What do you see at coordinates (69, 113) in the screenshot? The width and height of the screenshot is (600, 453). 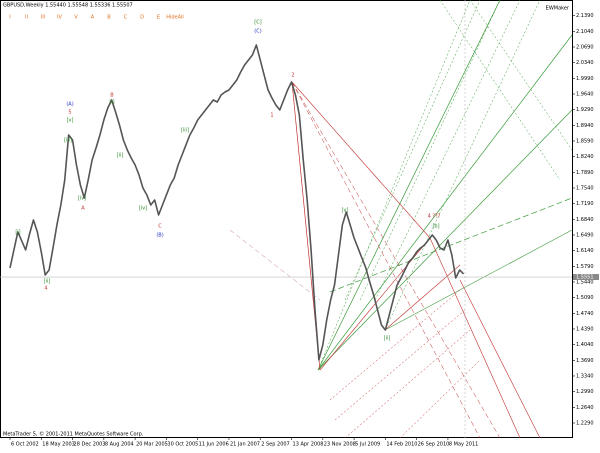 I see `wave-label: 5` at bounding box center [69, 113].